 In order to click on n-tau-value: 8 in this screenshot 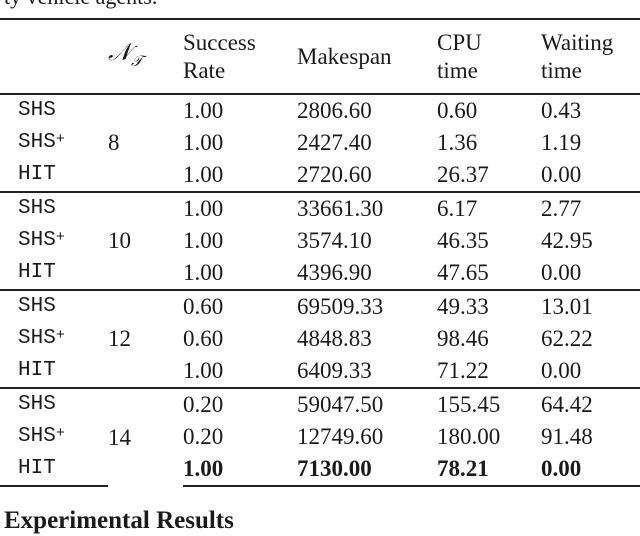, I will do `click(145, 142)`.